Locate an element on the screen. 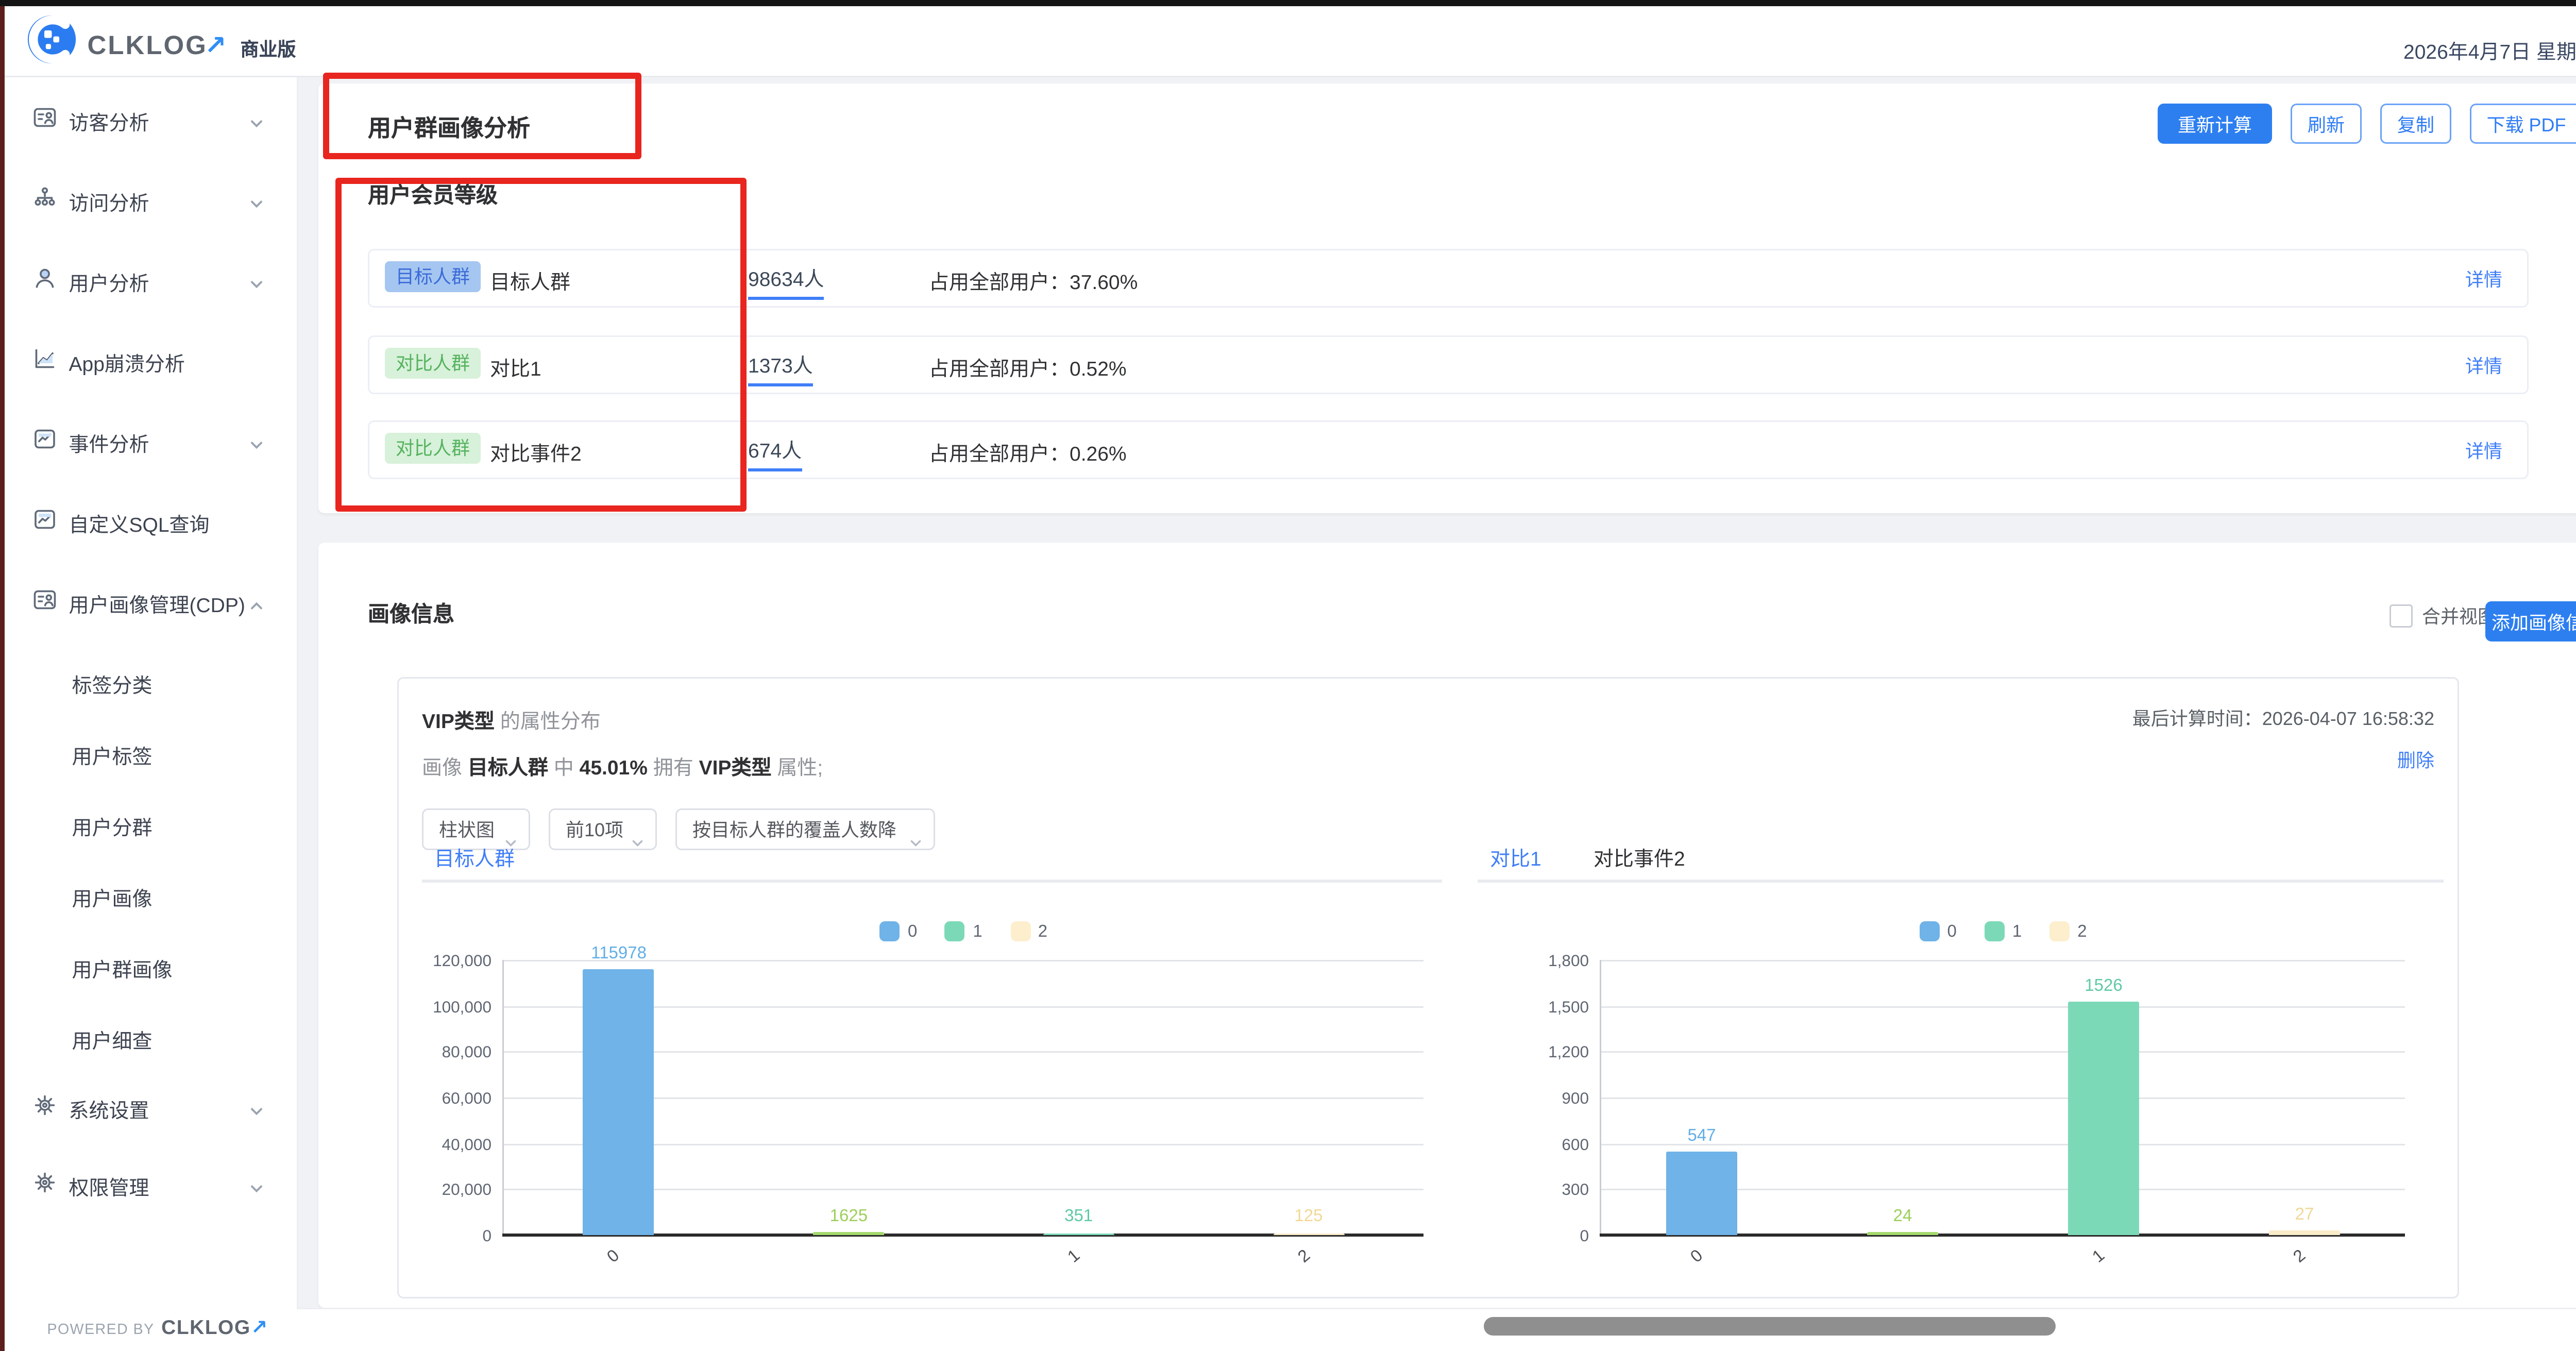 The height and width of the screenshot is (1351, 2576). attribute-summary: 画像 目标人群 中 45.01% 拥有 VIP类型 属性; is located at coordinates (622, 767).